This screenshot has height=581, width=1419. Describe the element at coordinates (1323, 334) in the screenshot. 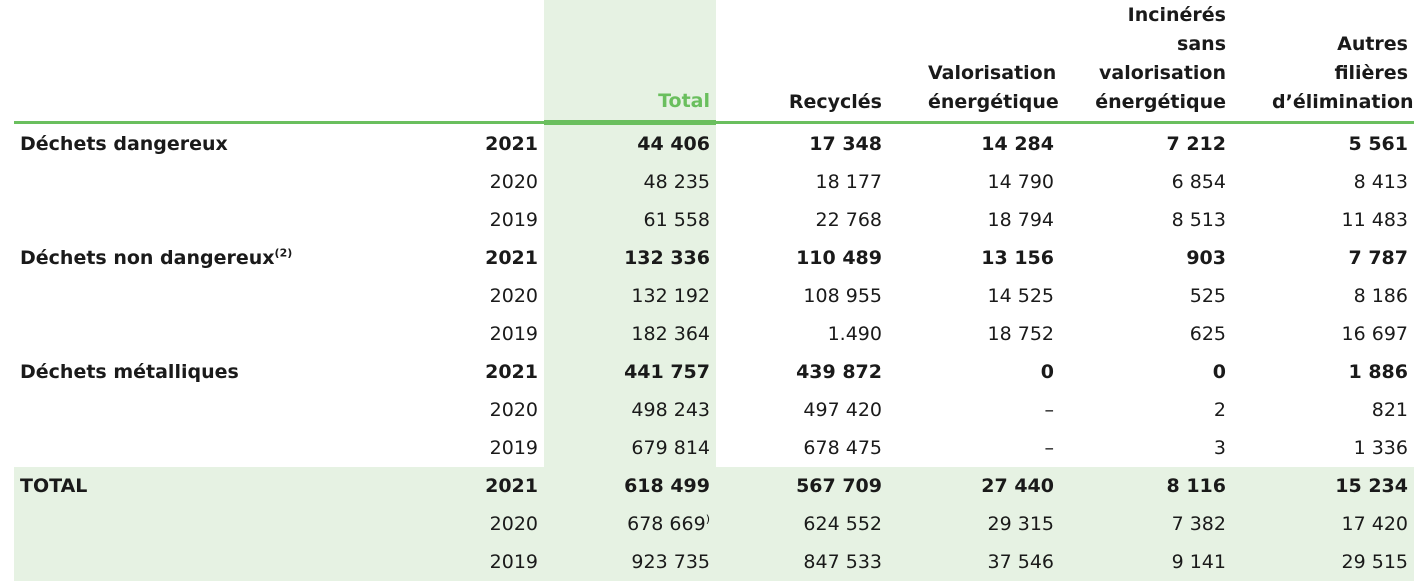

I see `autres-cell: 16 697` at that location.